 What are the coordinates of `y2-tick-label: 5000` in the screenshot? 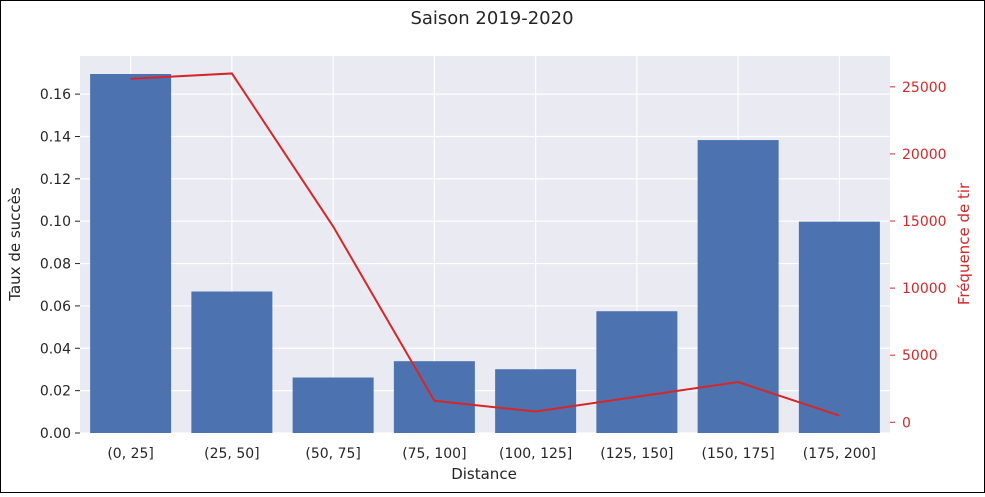 It's located at (920, 356).